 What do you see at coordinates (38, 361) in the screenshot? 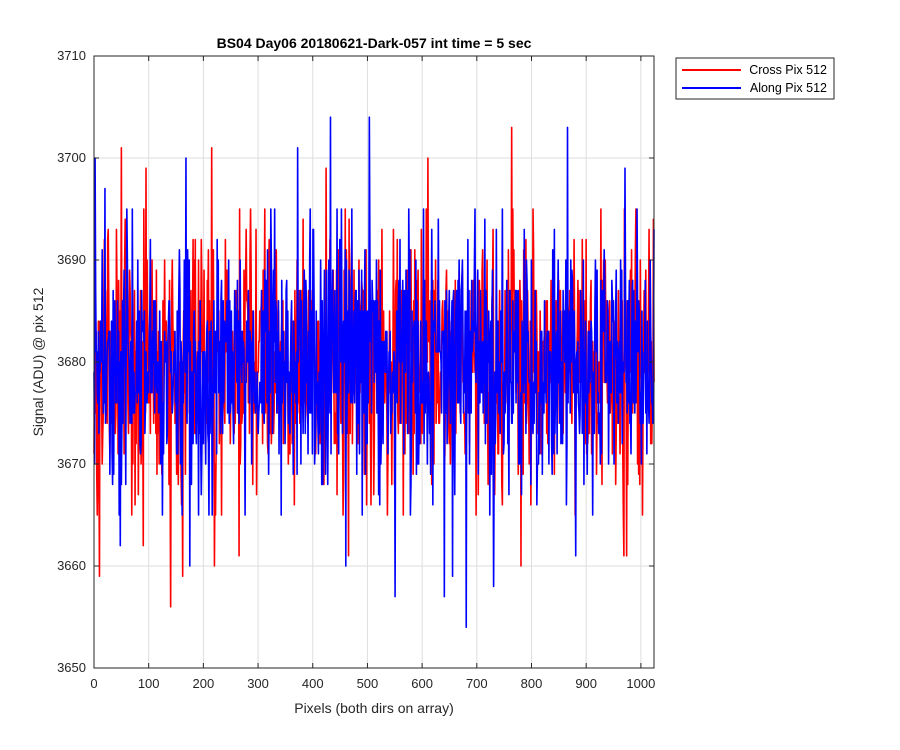
I see `y-axis-label: Signal (ADU) @ pix 512` at bounding box center [38, 361].